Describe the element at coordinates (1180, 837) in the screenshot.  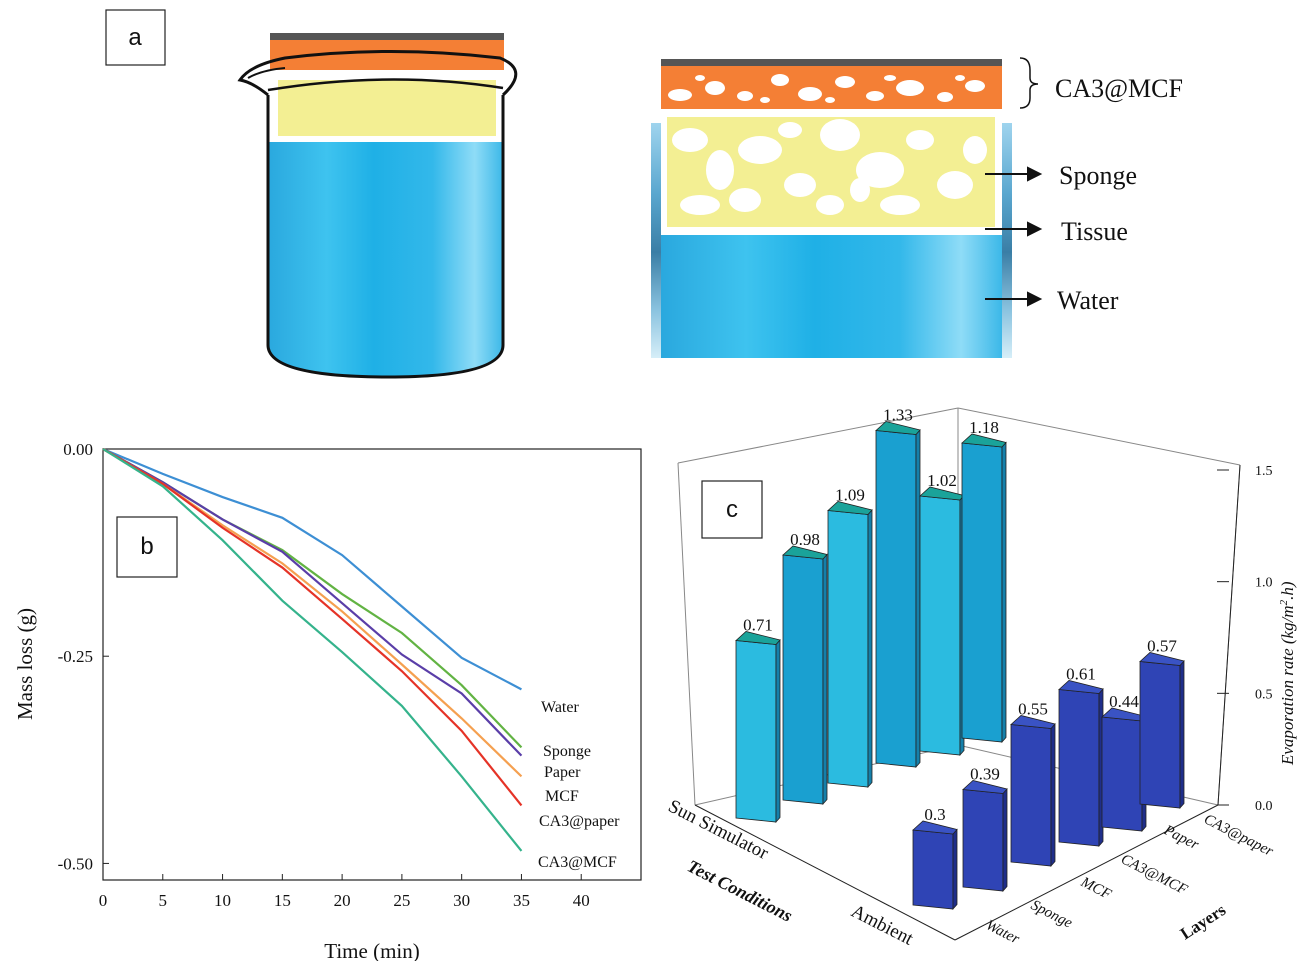
I see `layer-category-label: Paper` at that location.